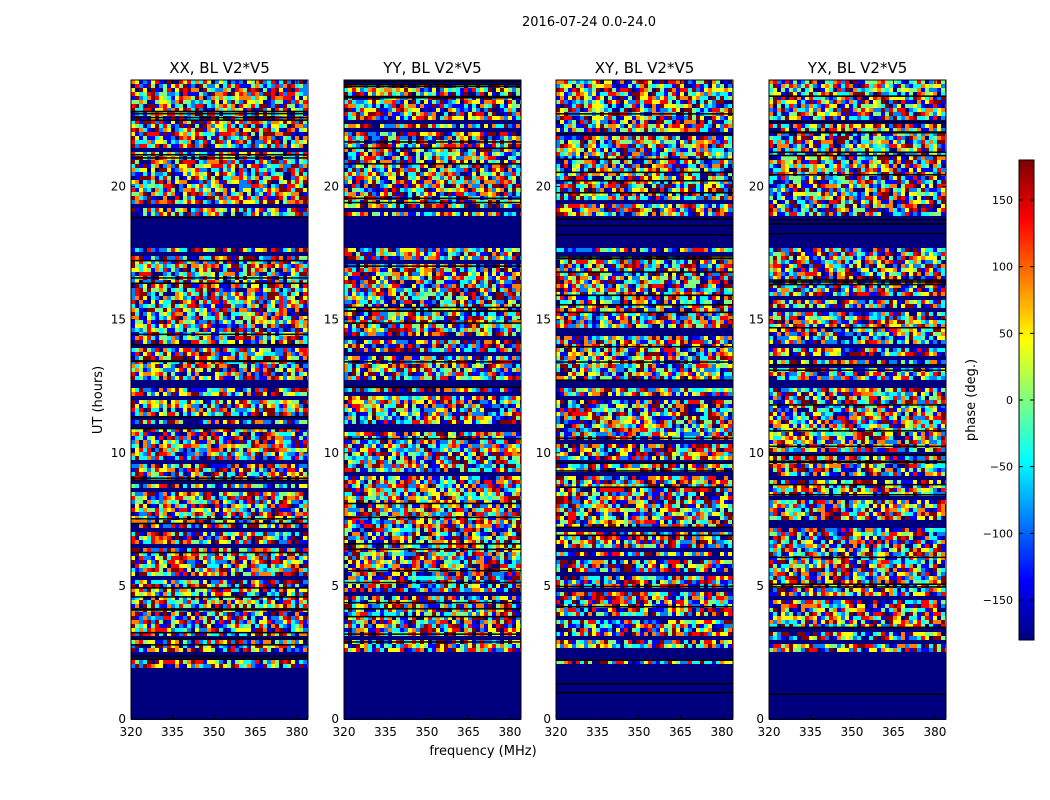  Describe the element at coordinates (482, 751) in the screenshot. I see `x-axis-label: frequency (MHz)` at that location.